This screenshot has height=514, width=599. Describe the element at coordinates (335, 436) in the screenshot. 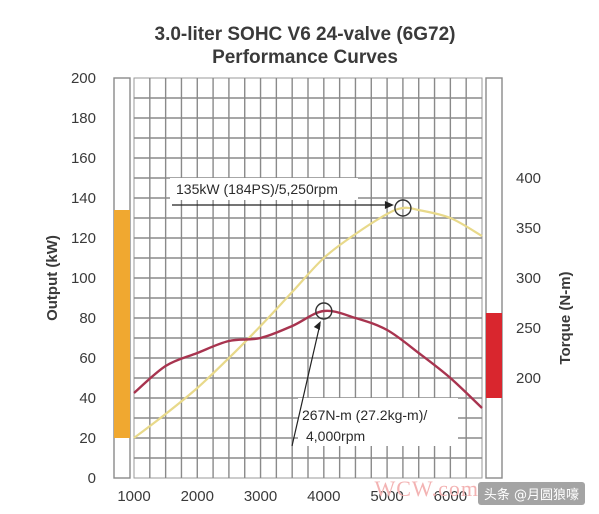

I see `torque-annotation-label-2: 4,000rpm` at that location.